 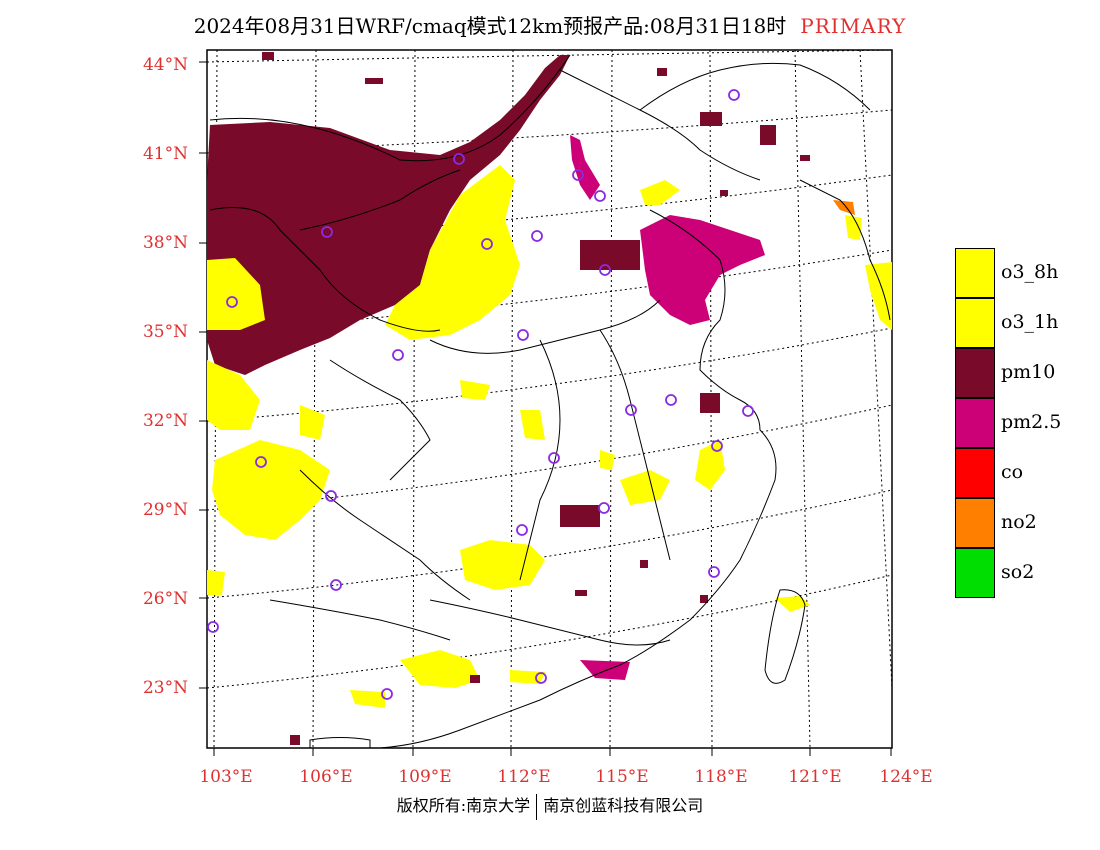 I want to click on lat-label-26: 26°N, so click(x=165, y=599).